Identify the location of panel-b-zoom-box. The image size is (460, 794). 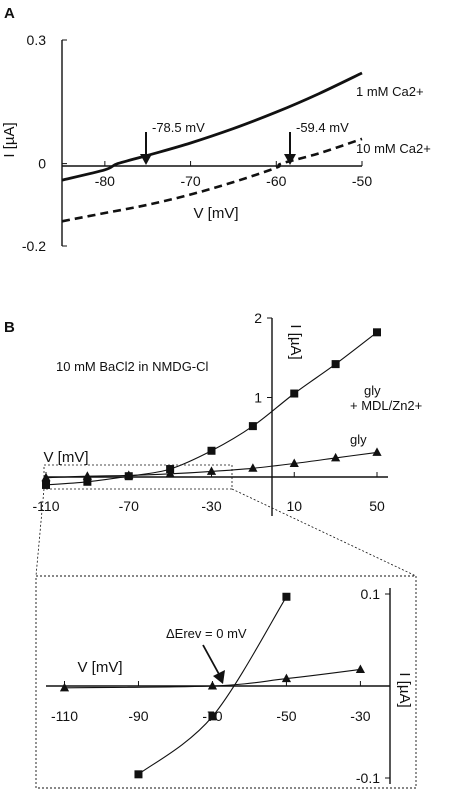
(138, 477).